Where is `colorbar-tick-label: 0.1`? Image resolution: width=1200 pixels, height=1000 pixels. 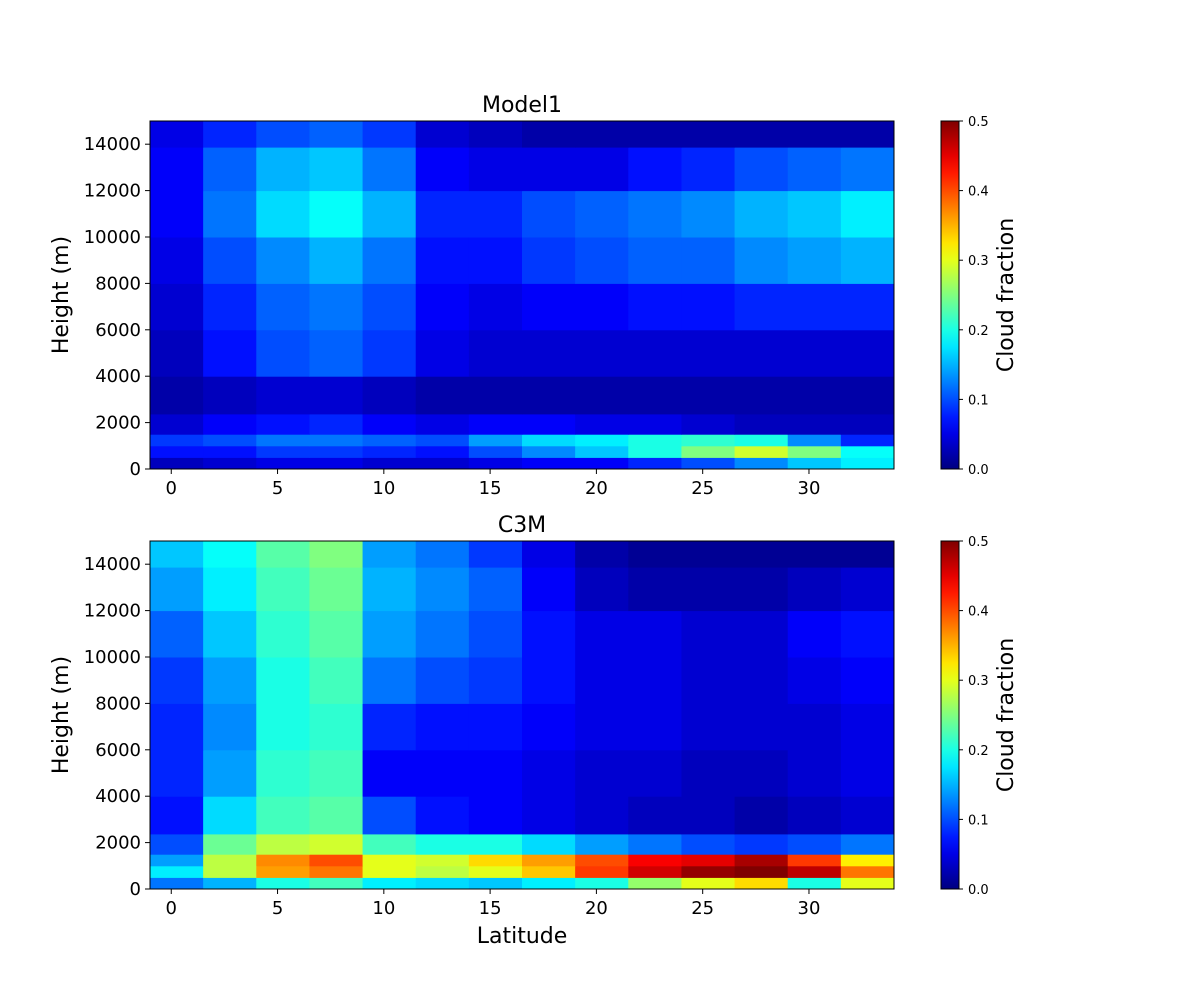 colorbar-tick-label: 0.1 is located at coordinates (978, 400).